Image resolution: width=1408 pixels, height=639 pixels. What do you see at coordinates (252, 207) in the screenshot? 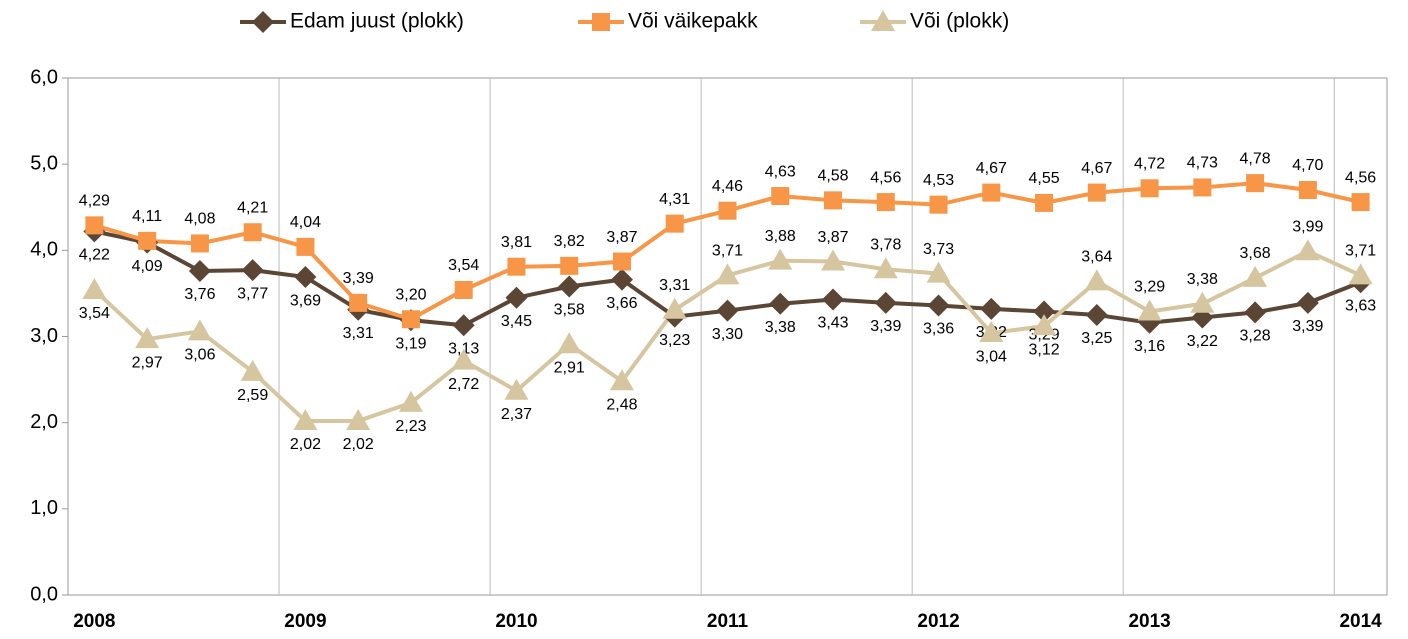
I see `data-label: 4,21` at bounding box center [252, 207].